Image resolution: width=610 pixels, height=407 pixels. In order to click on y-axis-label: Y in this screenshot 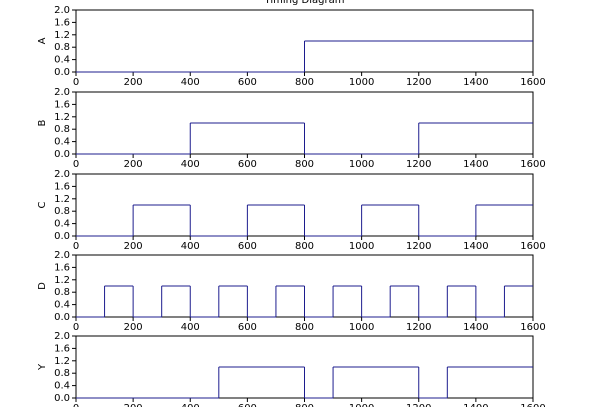, I will do `click(42, 367)`.